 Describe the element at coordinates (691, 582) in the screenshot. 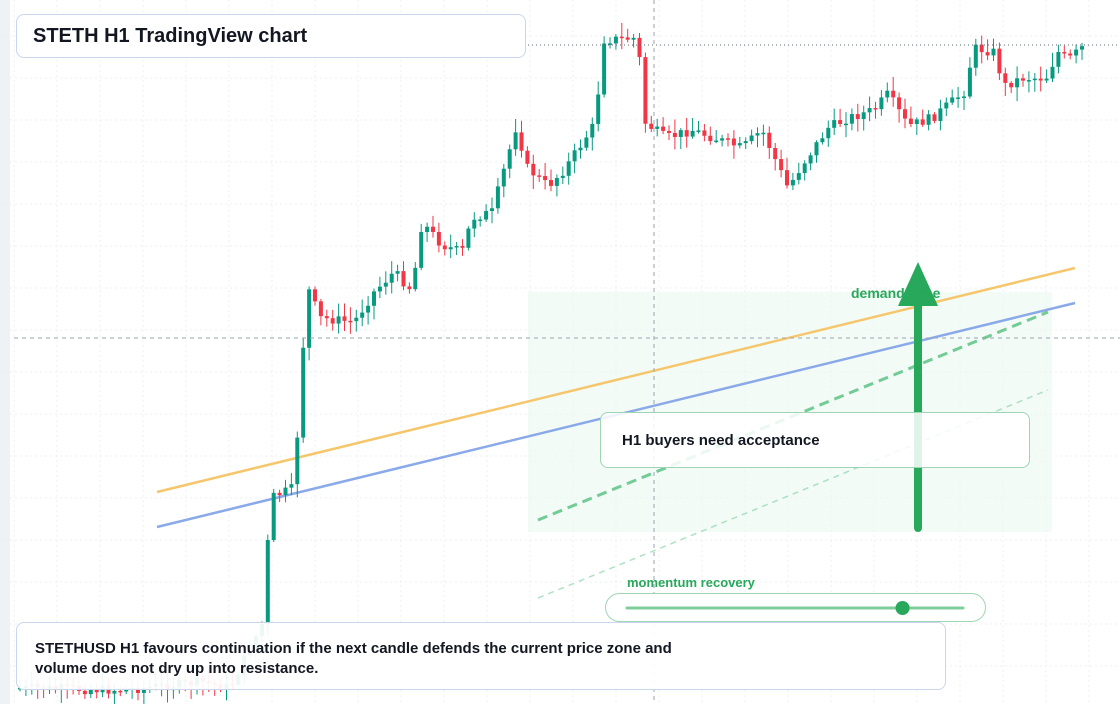

I see `momentum-label: momentum recovery` at that location.